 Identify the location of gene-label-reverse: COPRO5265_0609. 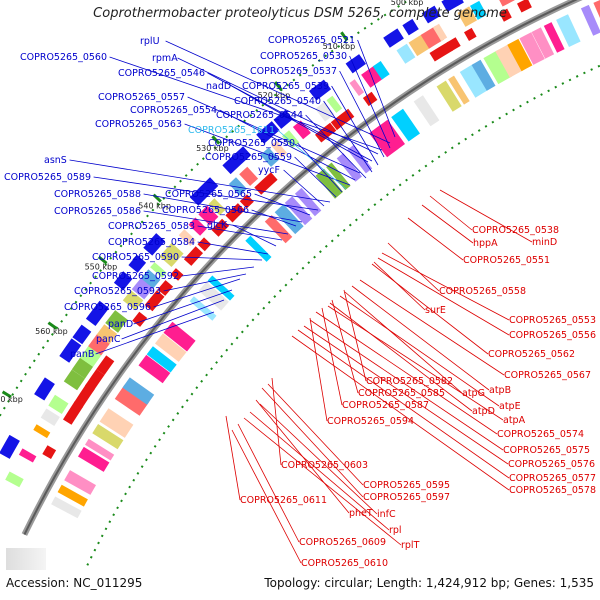
(342, 542).